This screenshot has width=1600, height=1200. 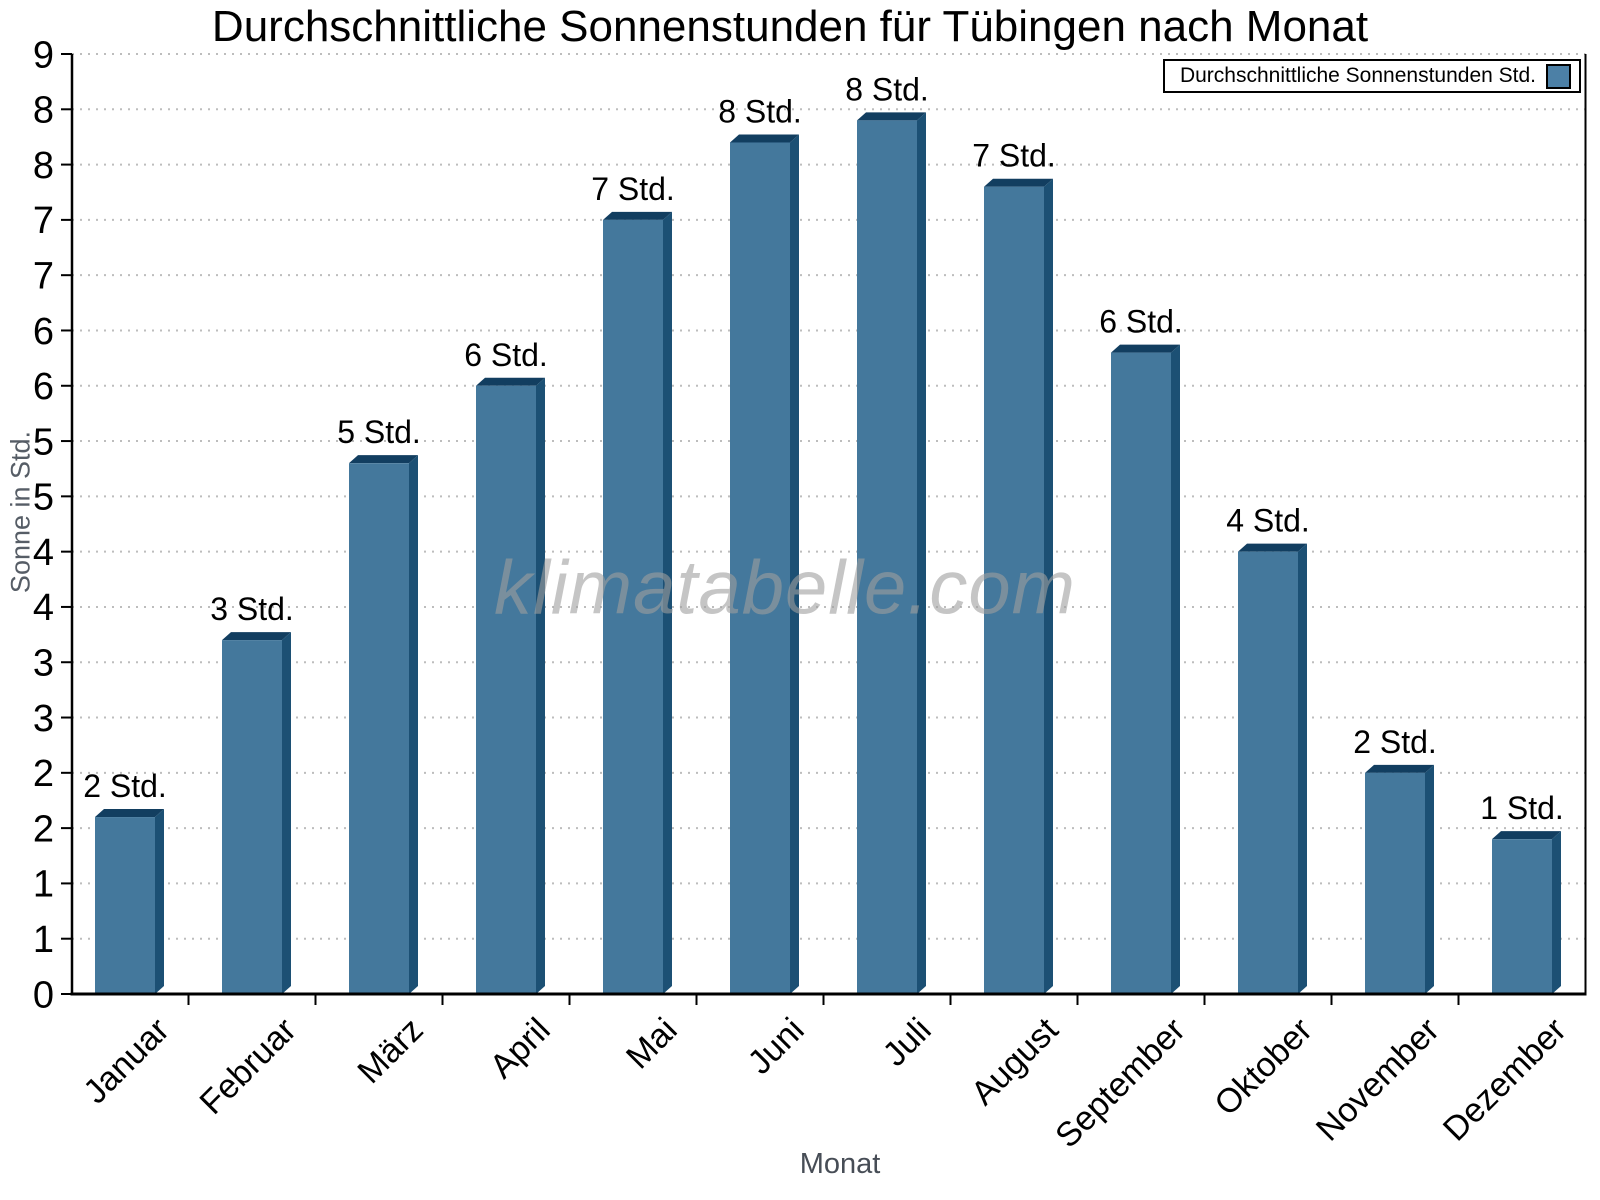 I want to click on bar-Juli: 8 Std., so click(x=887, y=532).